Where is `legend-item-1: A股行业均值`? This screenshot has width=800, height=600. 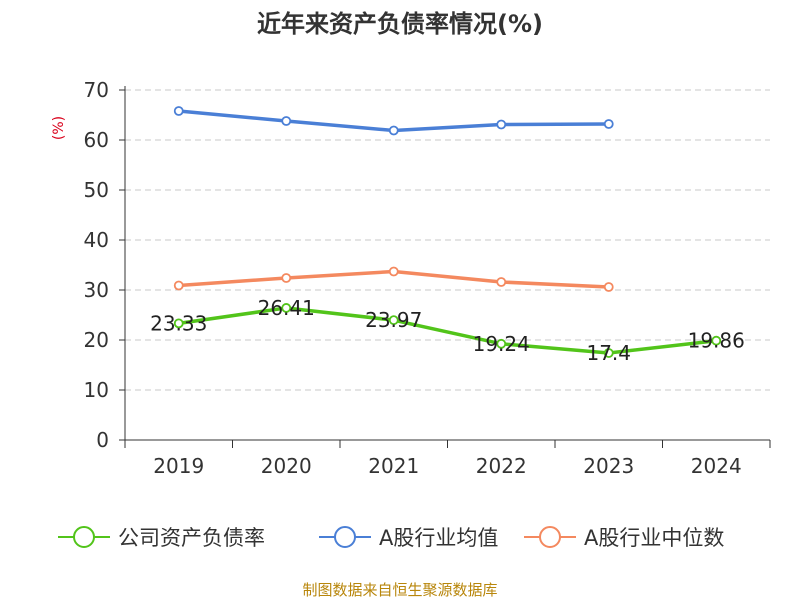 legend-item-1: A股行业均值 is located at coordinates (408, 538).